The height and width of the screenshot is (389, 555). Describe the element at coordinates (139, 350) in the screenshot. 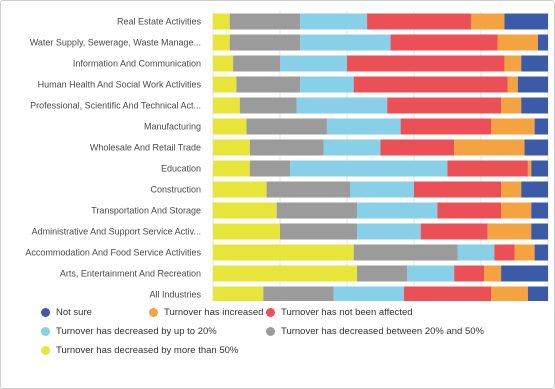

I see `legend-item: Turnover has decreased by more than 50%` at that location.